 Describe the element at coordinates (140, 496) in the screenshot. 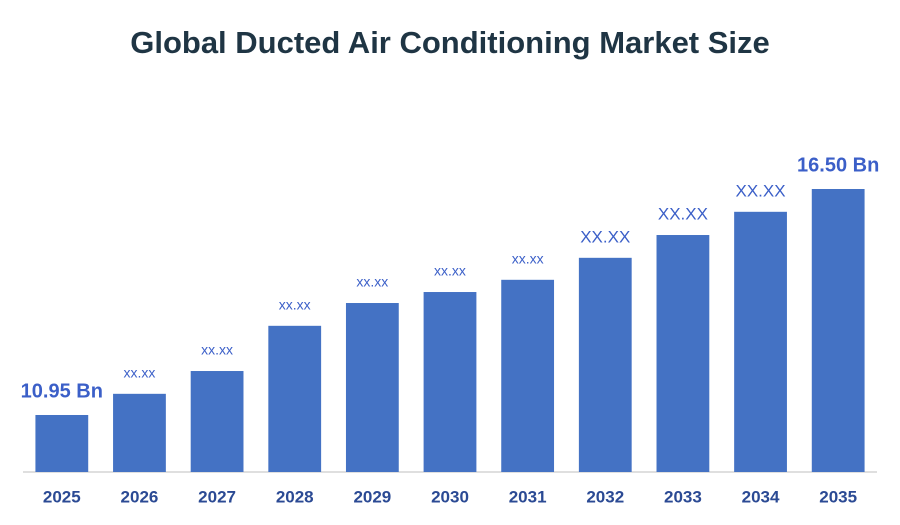

I see `x-tick-label: 2026` at that location.